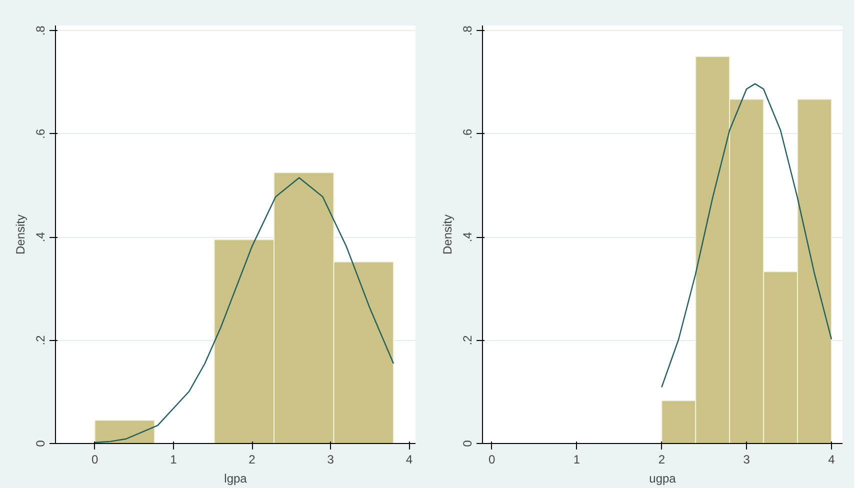  Describe the element at coordinates (662, 479) in the screenshot. I see `x-axis-title: ugpa` at that location.